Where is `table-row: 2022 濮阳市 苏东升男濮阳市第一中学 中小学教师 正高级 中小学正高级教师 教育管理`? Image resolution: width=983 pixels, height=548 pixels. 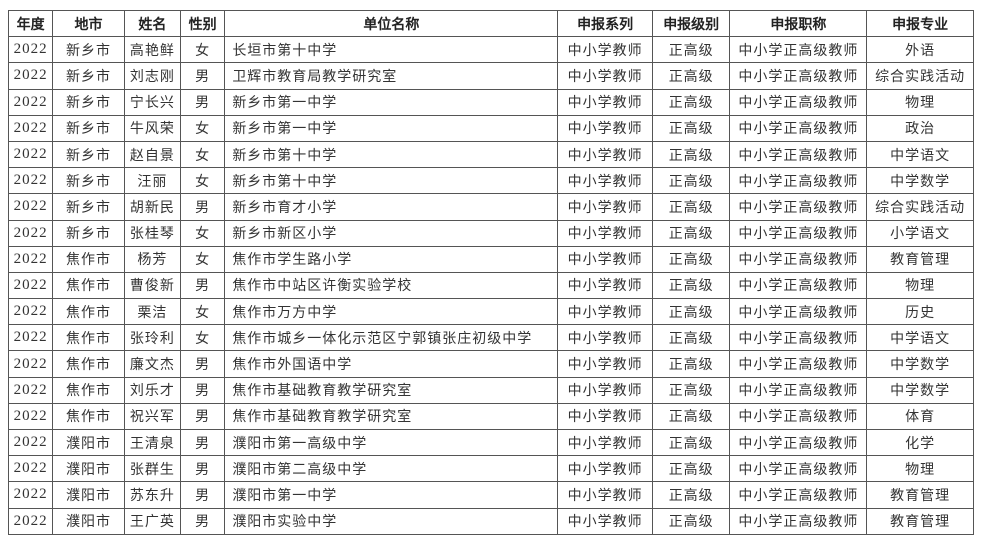
table-row: 2022 濮阳市 苏东升男濮阳市第一中学 中小学教师 正高级 中小学正高级教师 教育管理 is located at coordinates (490, 495).